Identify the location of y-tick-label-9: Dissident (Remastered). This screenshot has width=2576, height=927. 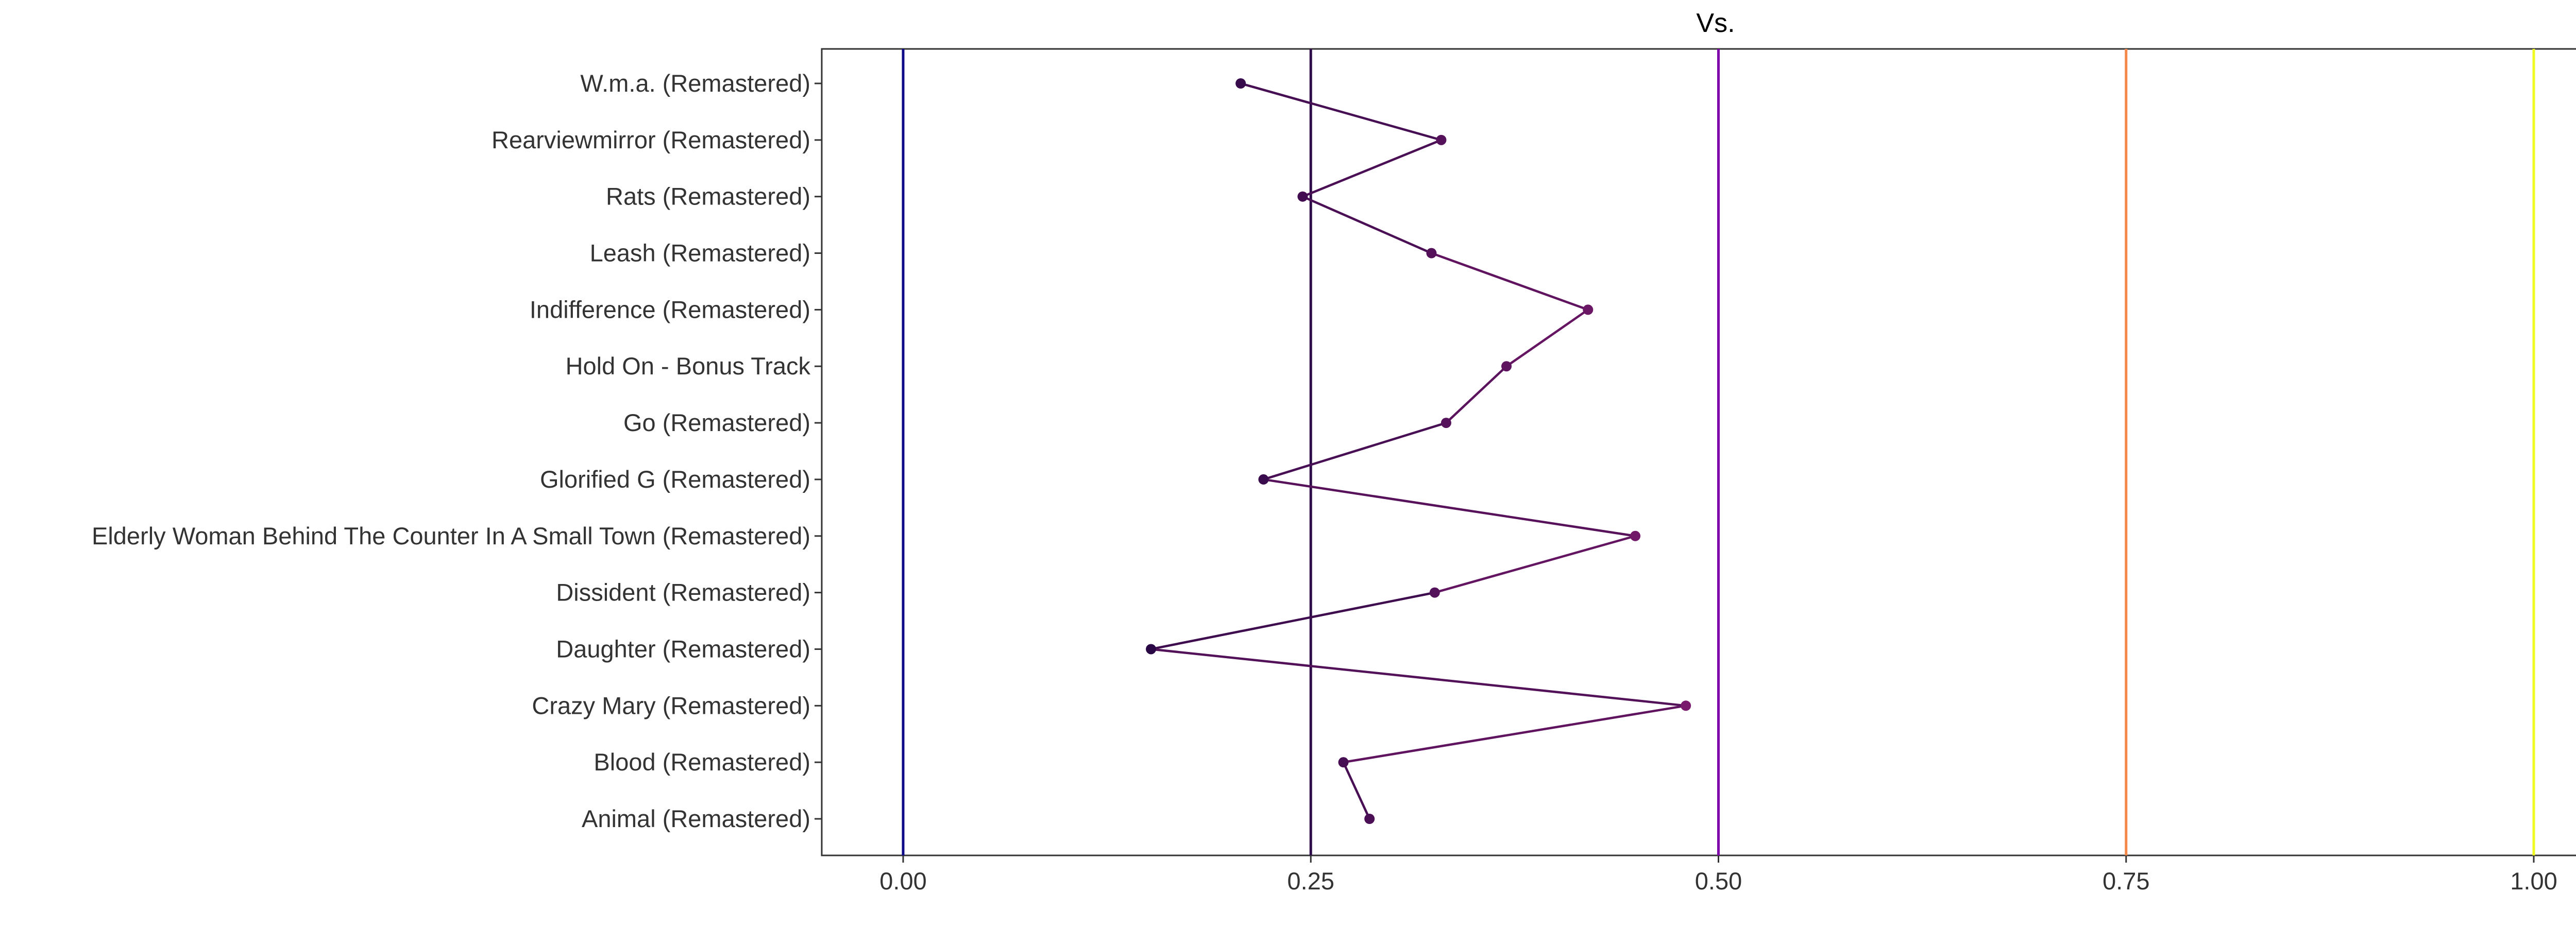
(683, 593).